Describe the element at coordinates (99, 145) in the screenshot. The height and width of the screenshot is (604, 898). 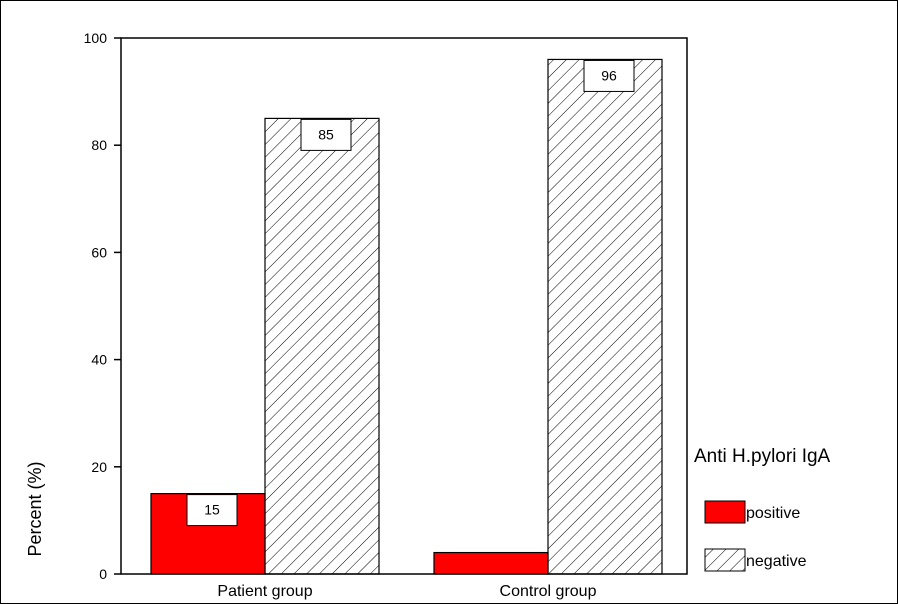
I see `y-tick-label: 80` at that location.